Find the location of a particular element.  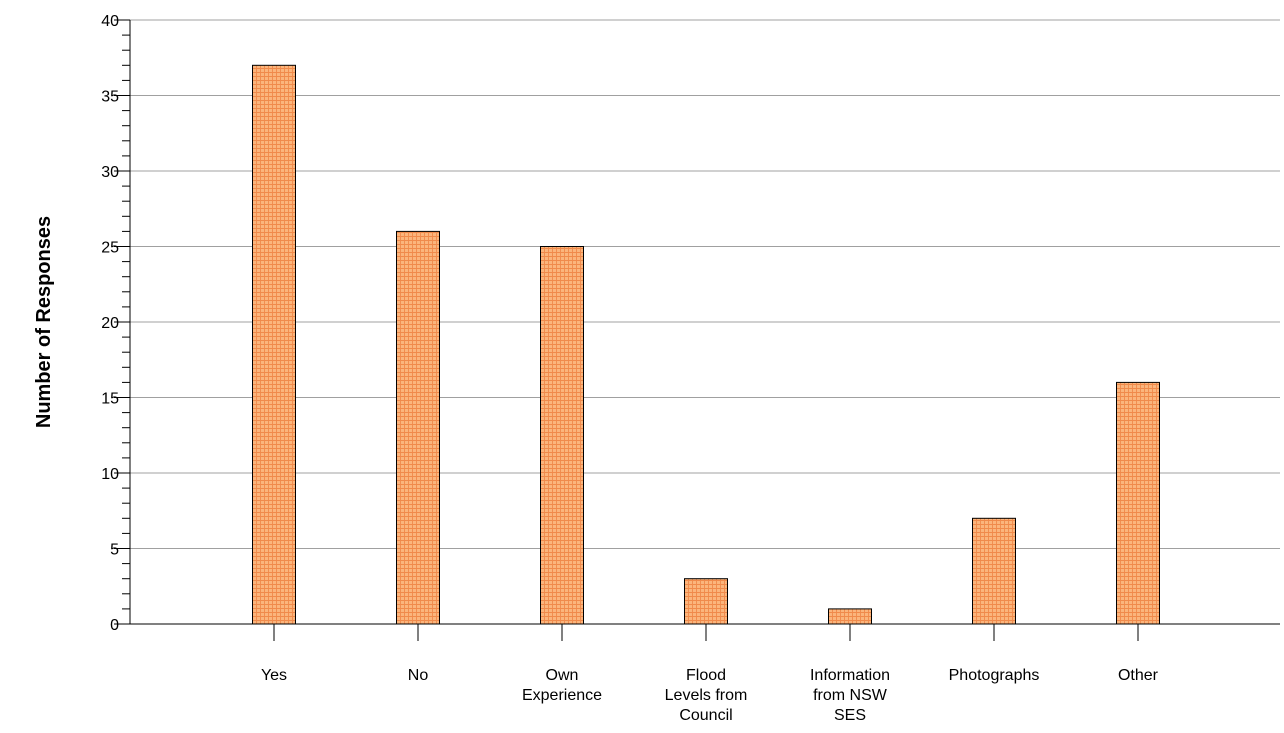

x-category-label: Other is located at coordinates (1138, 675).